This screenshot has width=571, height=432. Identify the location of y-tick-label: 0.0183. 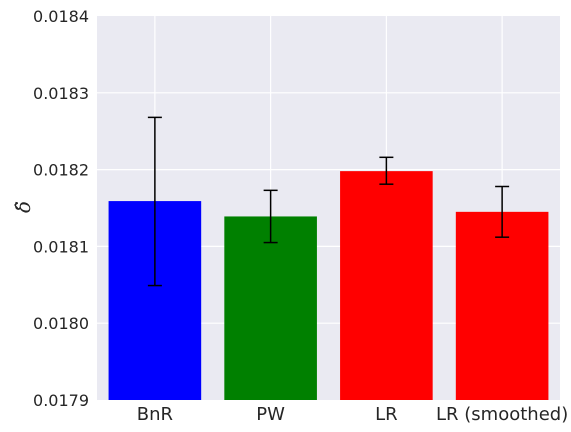
(61, 93).